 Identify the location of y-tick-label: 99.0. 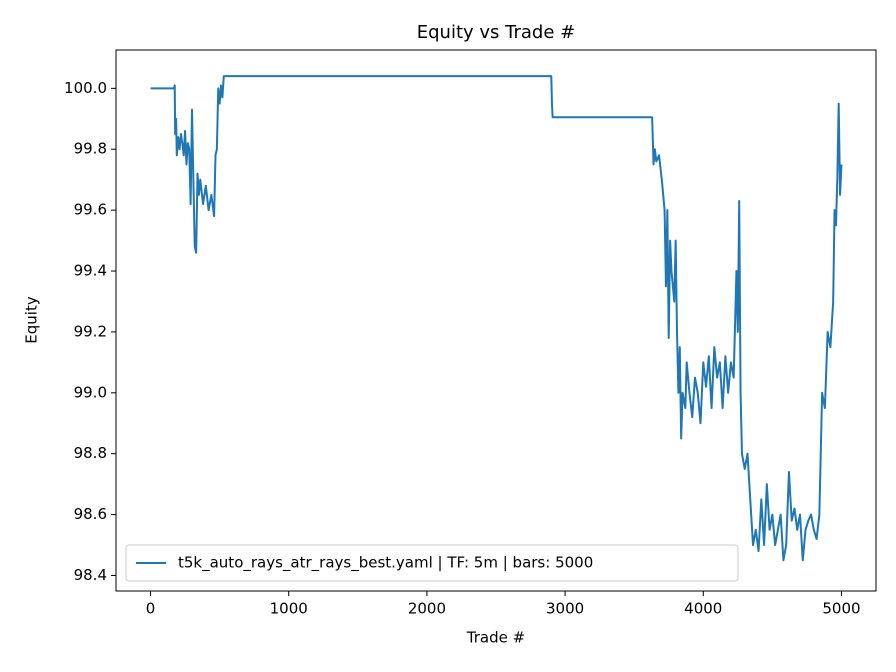
(90, 392).